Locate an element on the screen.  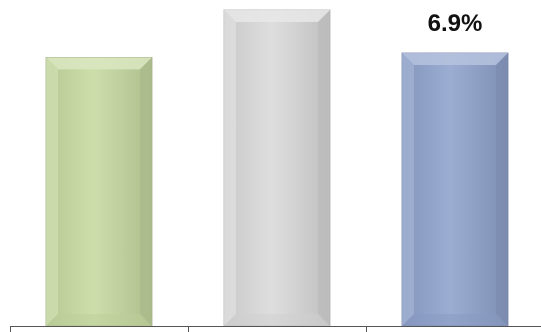
bar-value-label: 6.9% is located at coordinates (455, 23).